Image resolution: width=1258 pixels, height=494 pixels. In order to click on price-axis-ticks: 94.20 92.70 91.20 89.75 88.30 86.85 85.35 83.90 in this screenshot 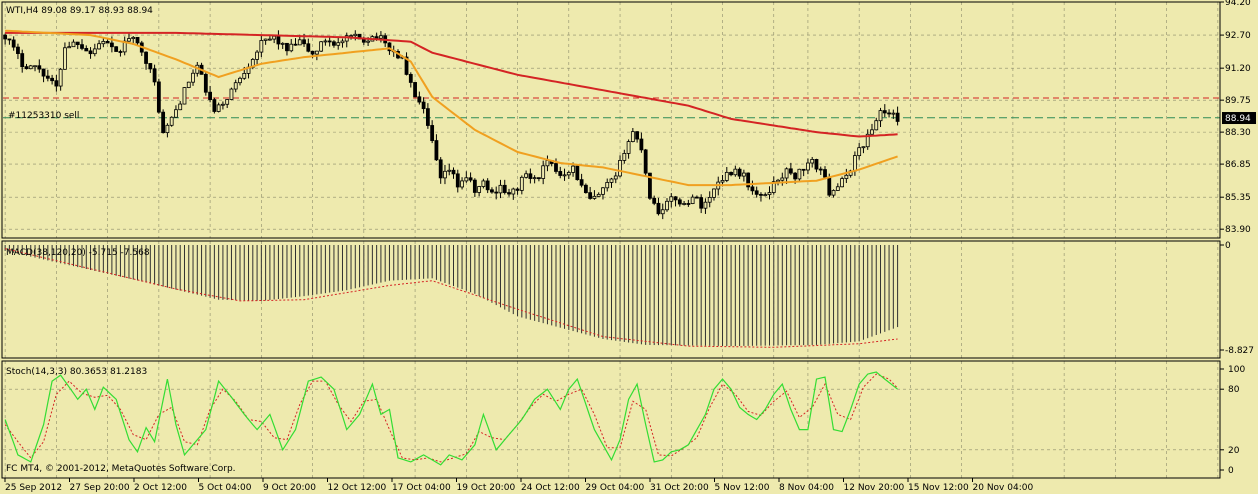, I will do `click(1235, 117)`.